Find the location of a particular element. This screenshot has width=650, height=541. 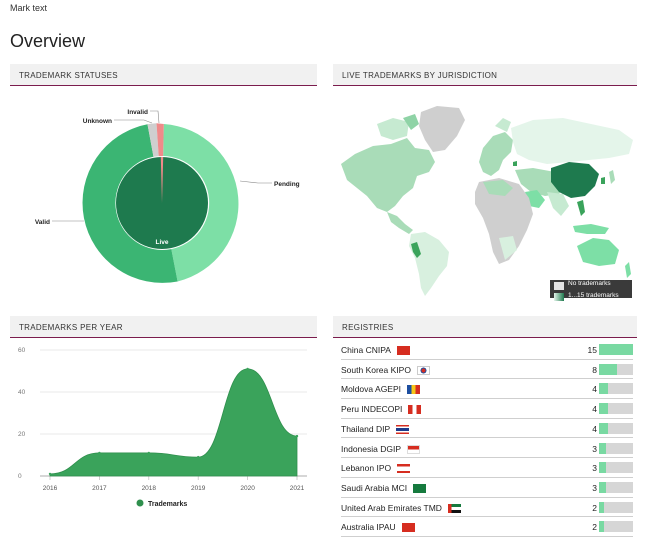

africa is located at coordinates (504, 221).